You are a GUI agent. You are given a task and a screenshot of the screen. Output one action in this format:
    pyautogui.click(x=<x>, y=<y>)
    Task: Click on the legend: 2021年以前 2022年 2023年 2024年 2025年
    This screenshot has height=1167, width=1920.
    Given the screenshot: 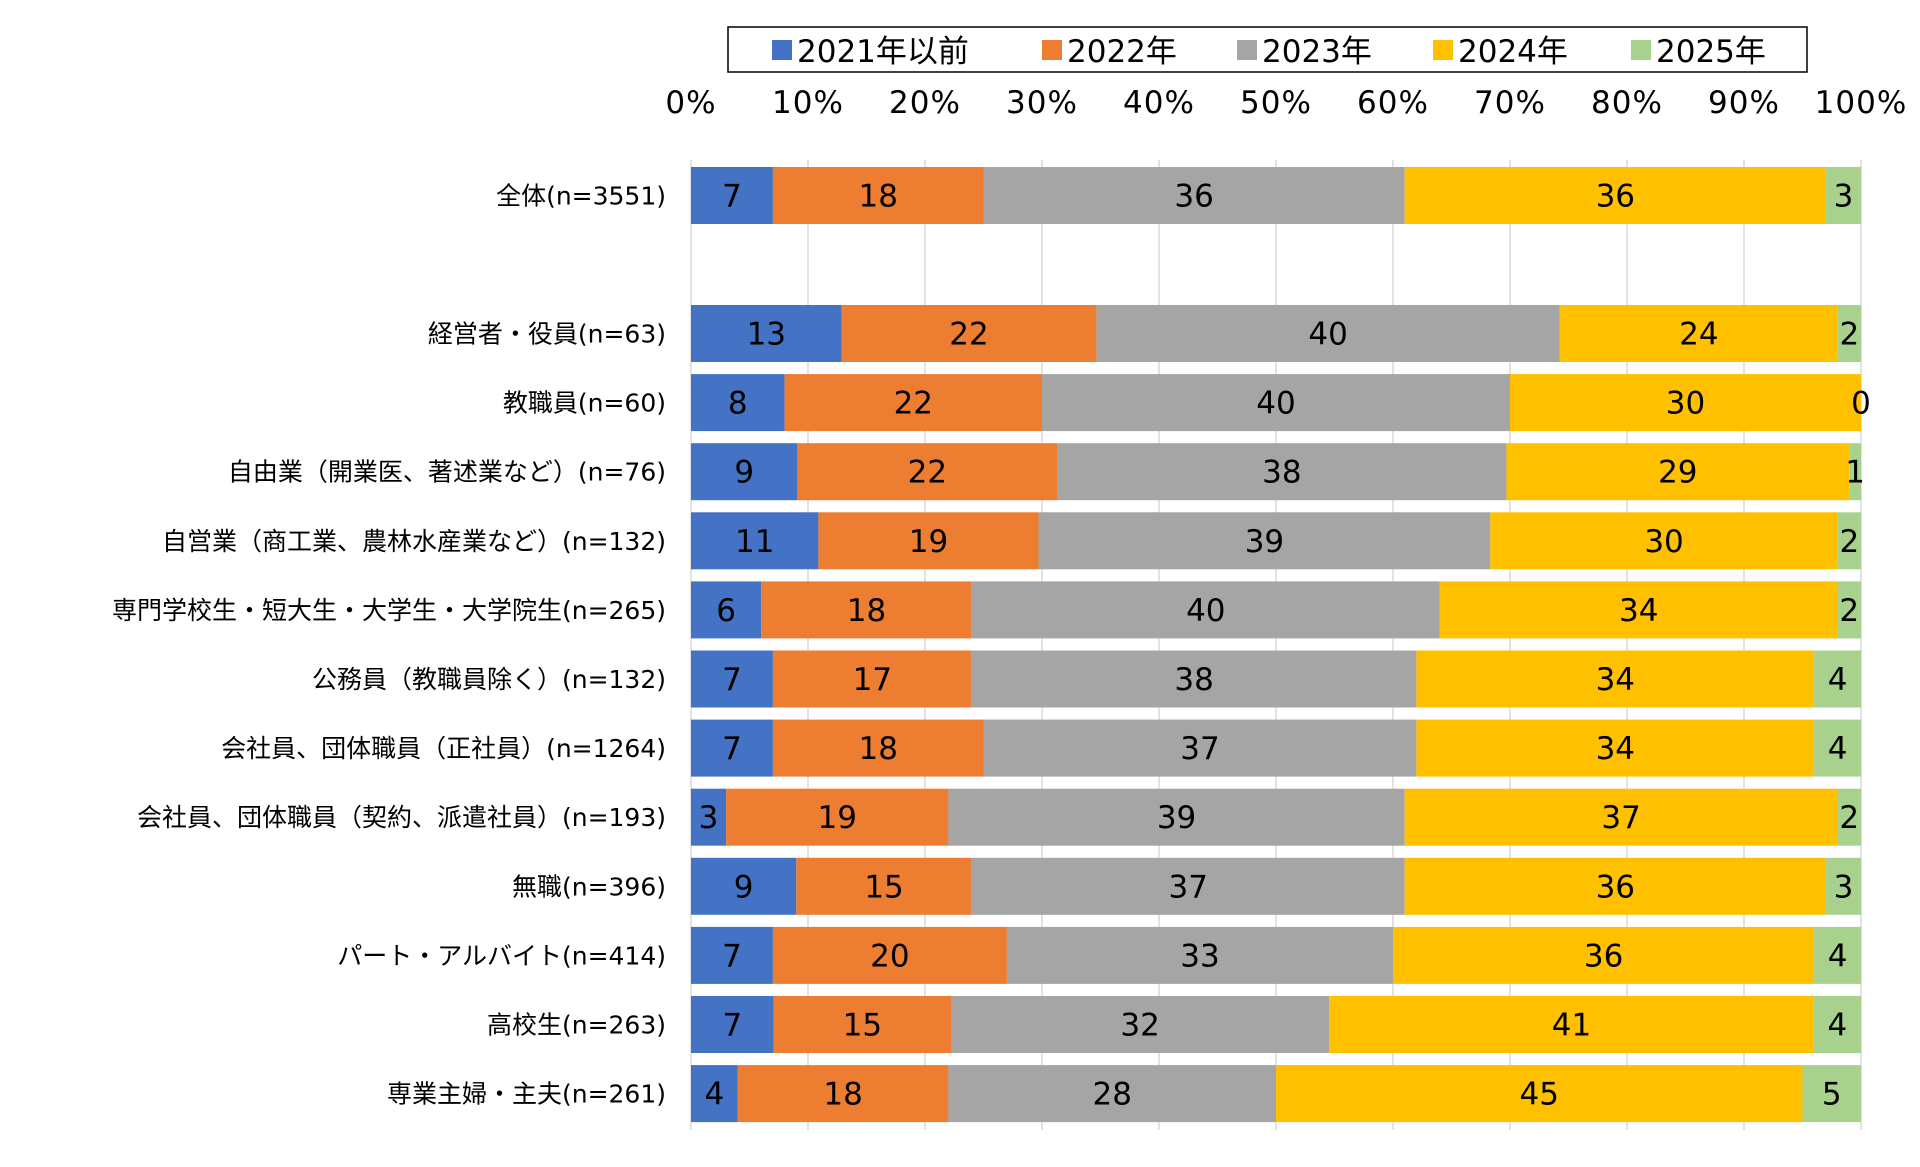 What is the action you would take?
    pyautogui.click(x=1269, y=52)
    